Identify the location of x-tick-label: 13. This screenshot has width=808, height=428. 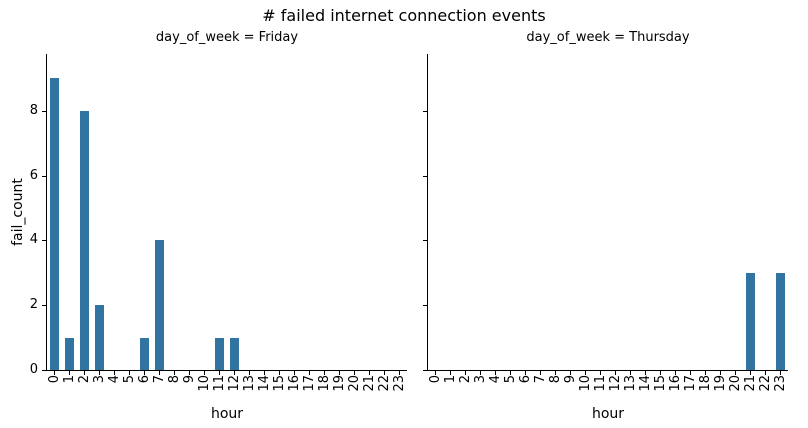
(630, 383).